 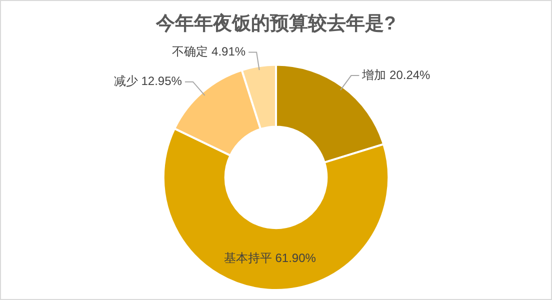 I want to click on slice-label: 基本持平 61.90%, so click(x=270, y=258).